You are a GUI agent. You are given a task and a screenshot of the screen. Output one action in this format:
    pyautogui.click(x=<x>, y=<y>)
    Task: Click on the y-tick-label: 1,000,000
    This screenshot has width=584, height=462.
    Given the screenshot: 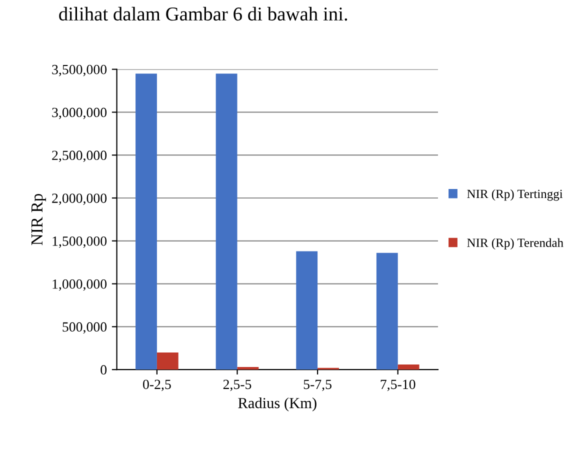 What is the action you would take?
    pyautogui.click(x=79, y=285)
    